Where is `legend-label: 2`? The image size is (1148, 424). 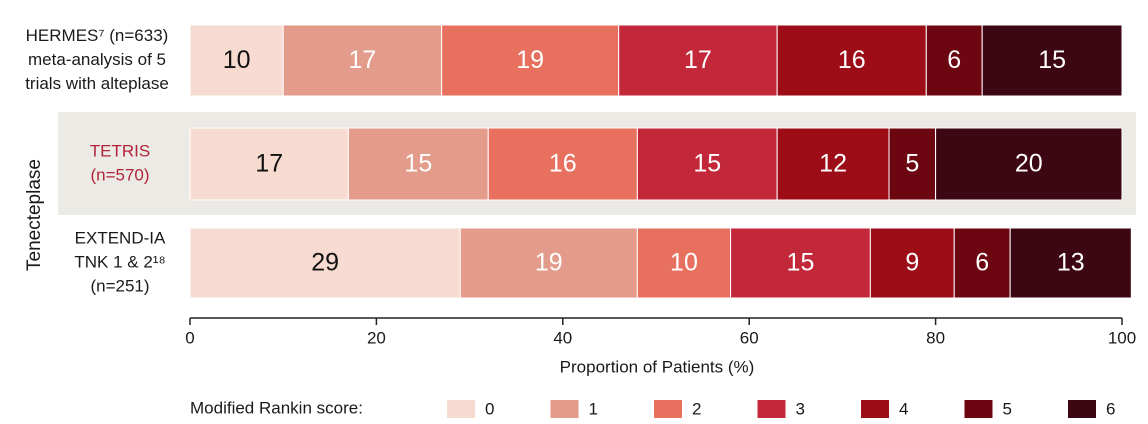 legend-label: 2 is located at coordinates (696, 408).